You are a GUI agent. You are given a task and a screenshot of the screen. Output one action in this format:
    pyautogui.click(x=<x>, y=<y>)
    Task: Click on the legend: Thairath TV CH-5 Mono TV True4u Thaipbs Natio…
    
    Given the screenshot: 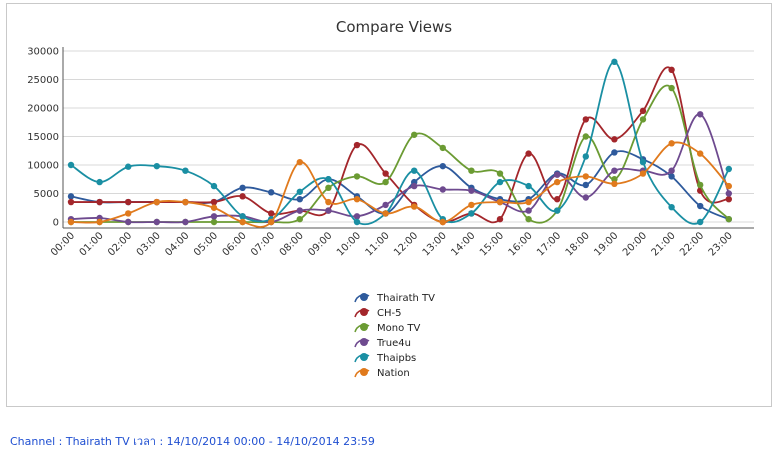 What is the action you would take?
    pyautogui.click(x=394, y=336)
    